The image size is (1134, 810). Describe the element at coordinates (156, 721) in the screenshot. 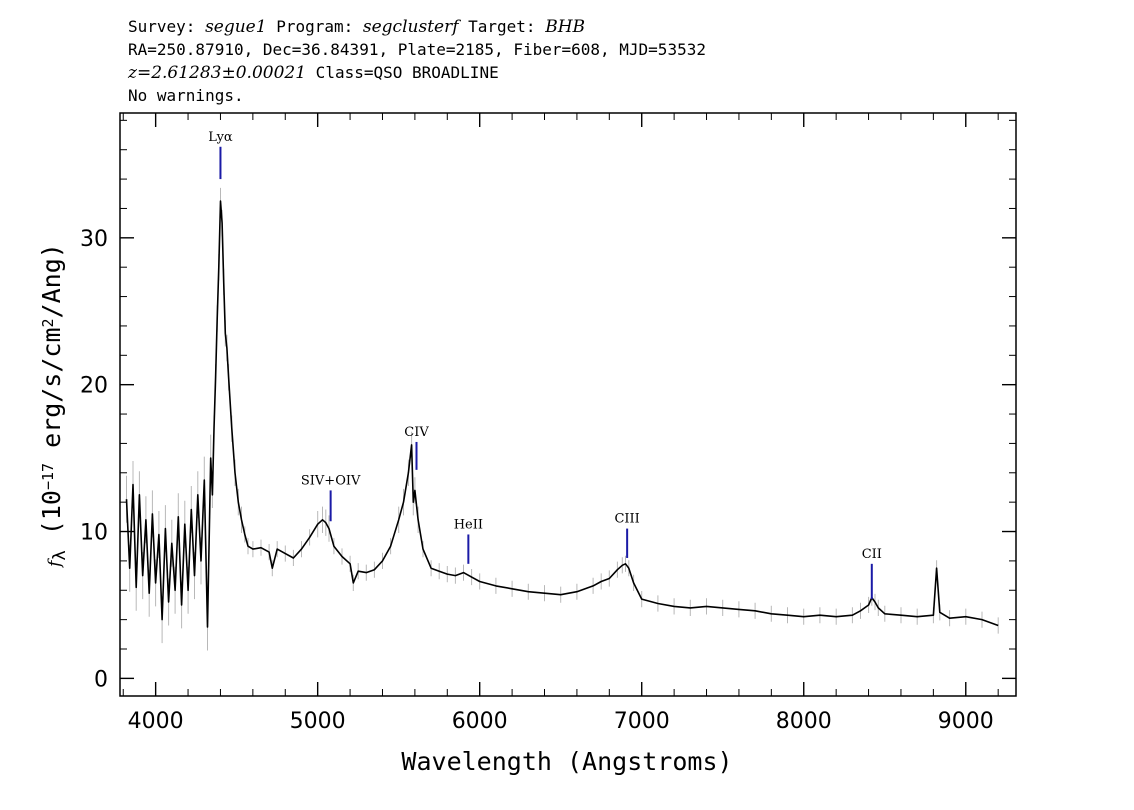

I see `x-tick-label: 4000` at that location.